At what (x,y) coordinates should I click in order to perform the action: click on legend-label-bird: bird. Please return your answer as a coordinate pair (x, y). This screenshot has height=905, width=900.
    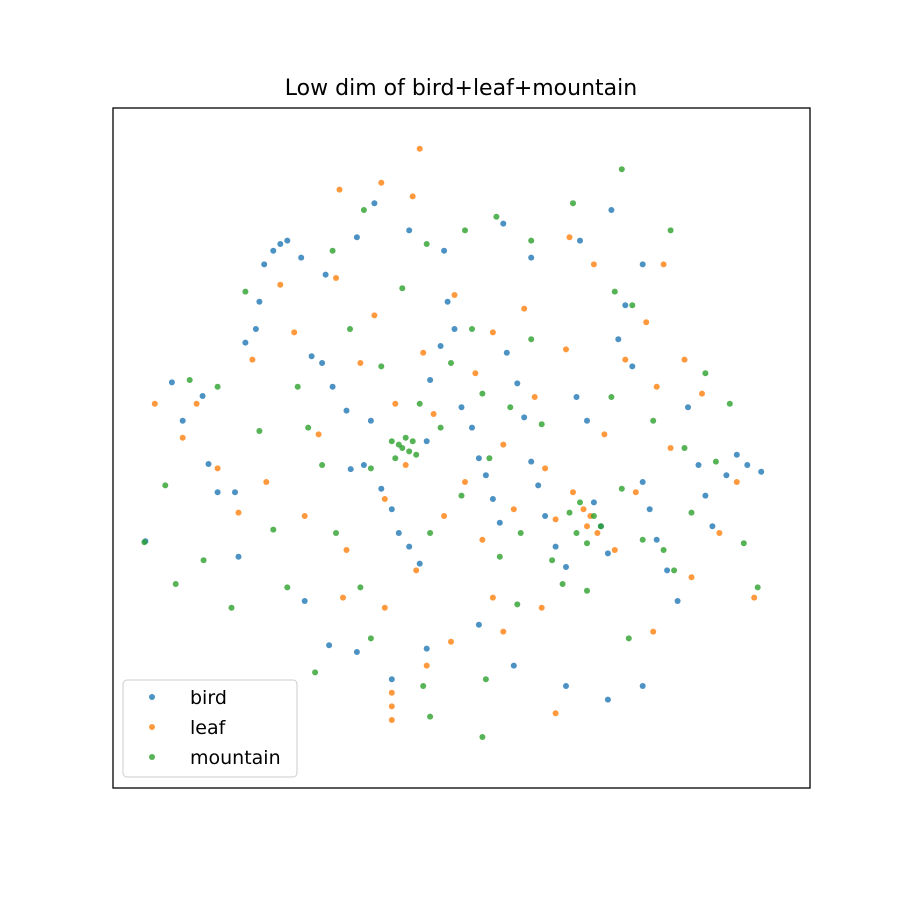
    Looking at the image, I should click on (208, 698).